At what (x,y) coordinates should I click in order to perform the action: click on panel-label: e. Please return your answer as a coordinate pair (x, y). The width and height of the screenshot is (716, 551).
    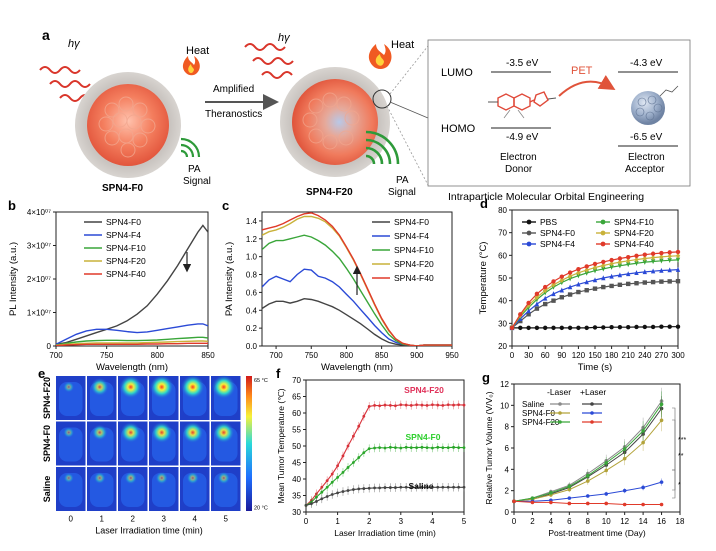
    Looking at the image, I should click on (41, 373).